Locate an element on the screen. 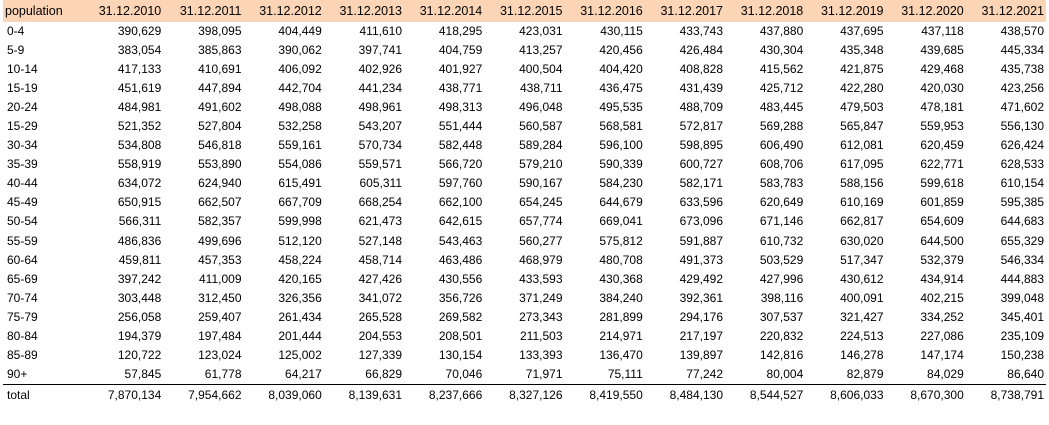  value-cell: 430,556 is located at coordinates (460, 278).